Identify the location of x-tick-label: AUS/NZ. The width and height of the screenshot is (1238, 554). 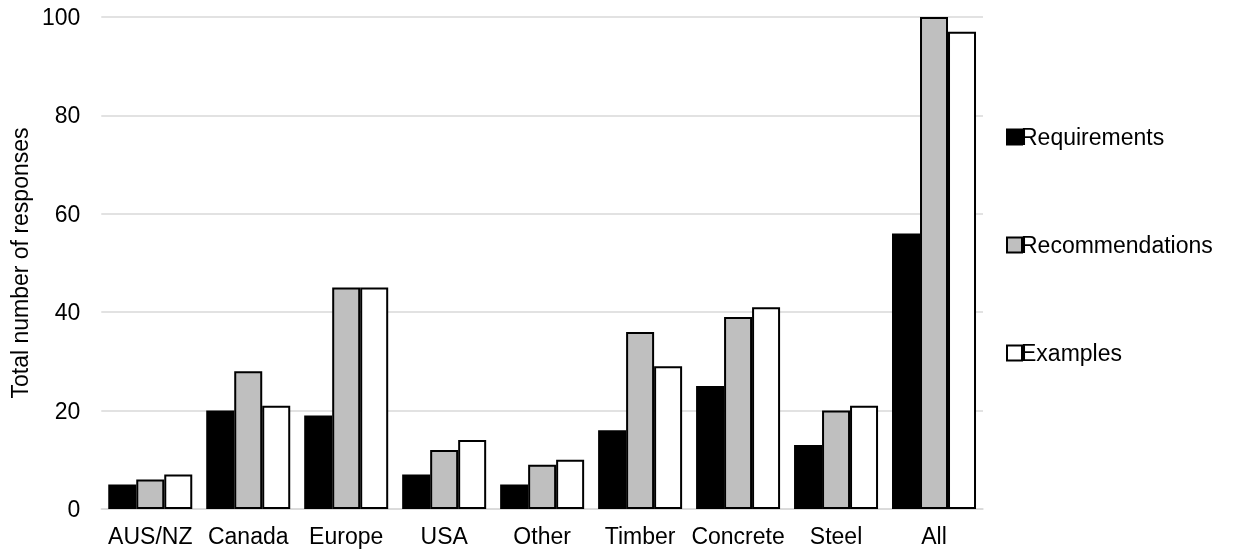
(150, 535).